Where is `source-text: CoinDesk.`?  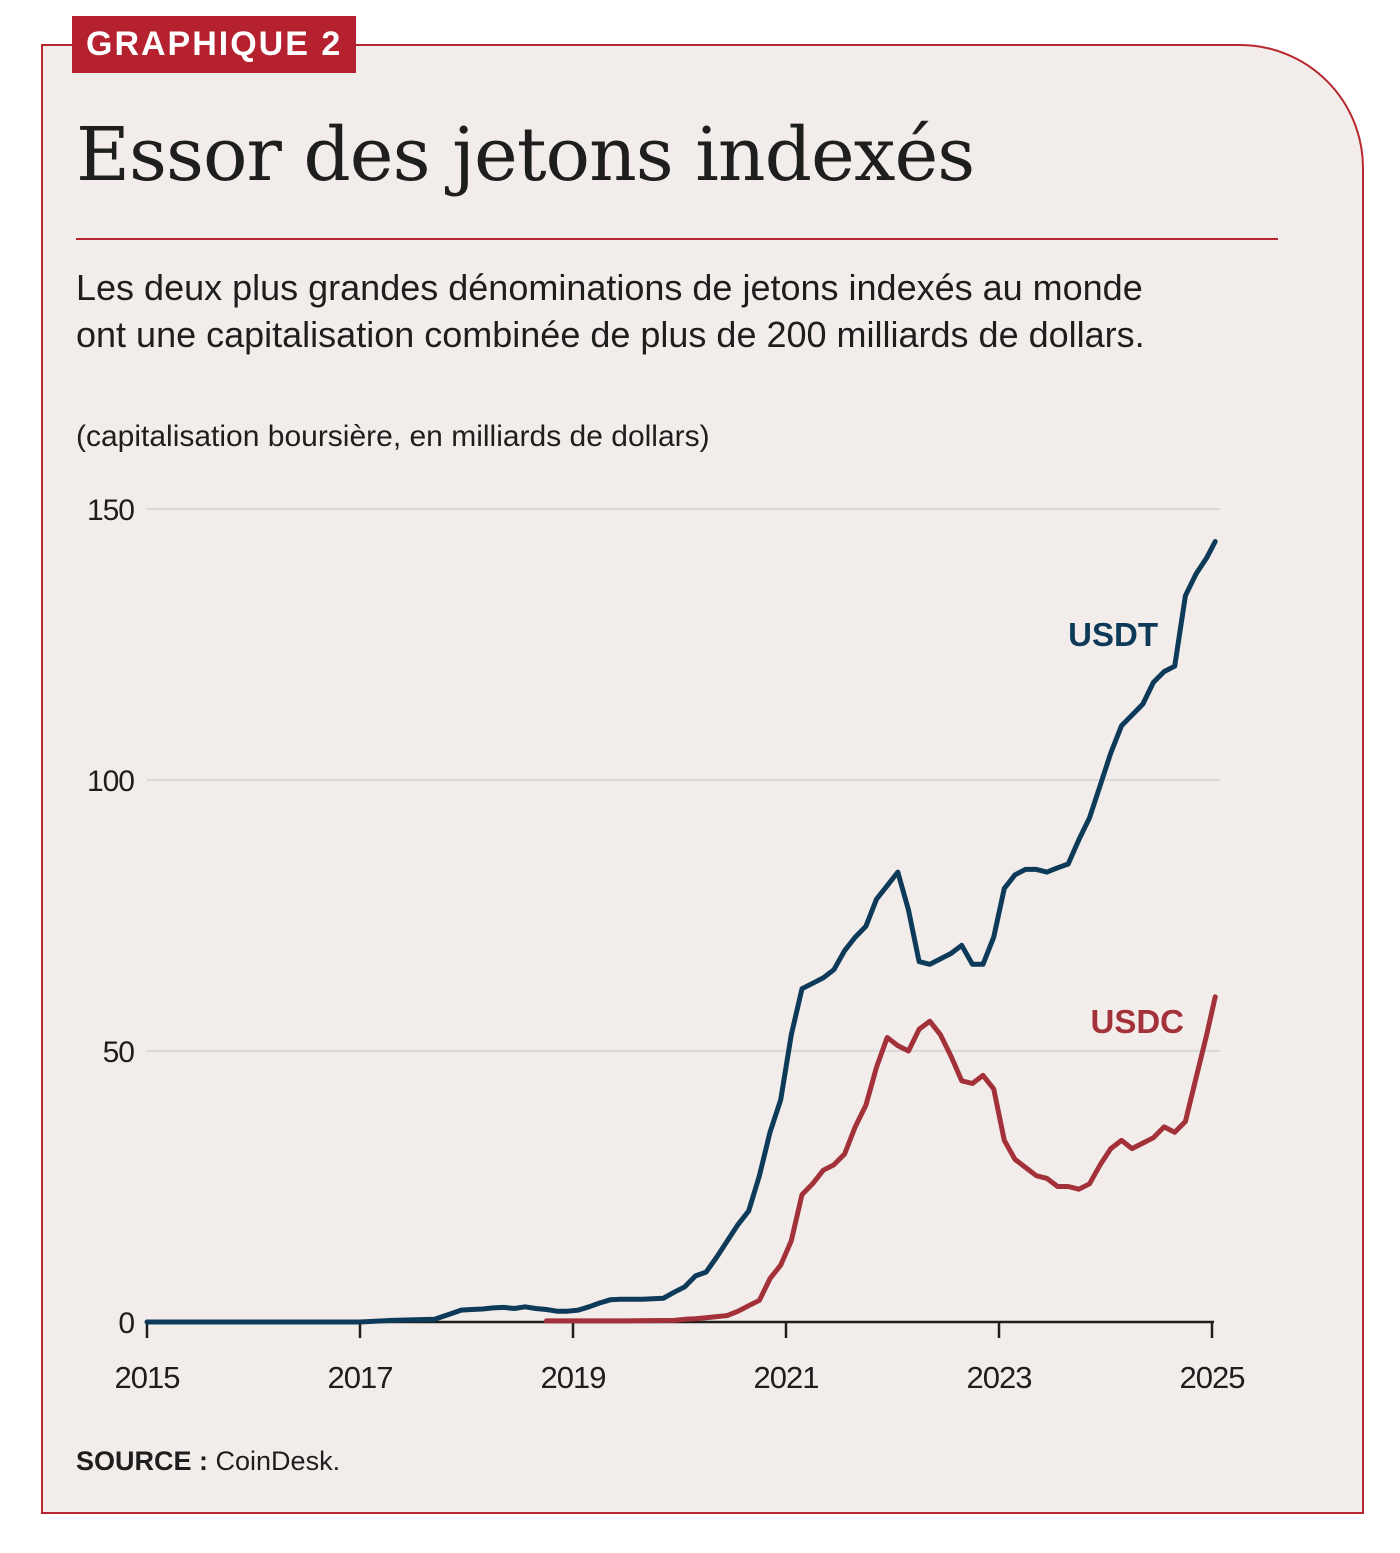 source-text: CoinDesk. is located at coordinates (278, 1461).